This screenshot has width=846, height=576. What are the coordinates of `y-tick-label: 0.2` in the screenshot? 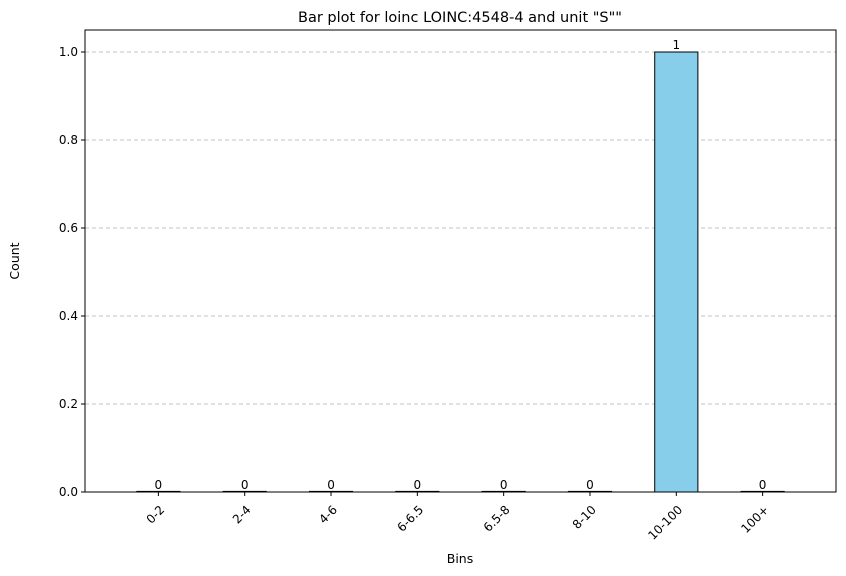 It's located at (68, 404).